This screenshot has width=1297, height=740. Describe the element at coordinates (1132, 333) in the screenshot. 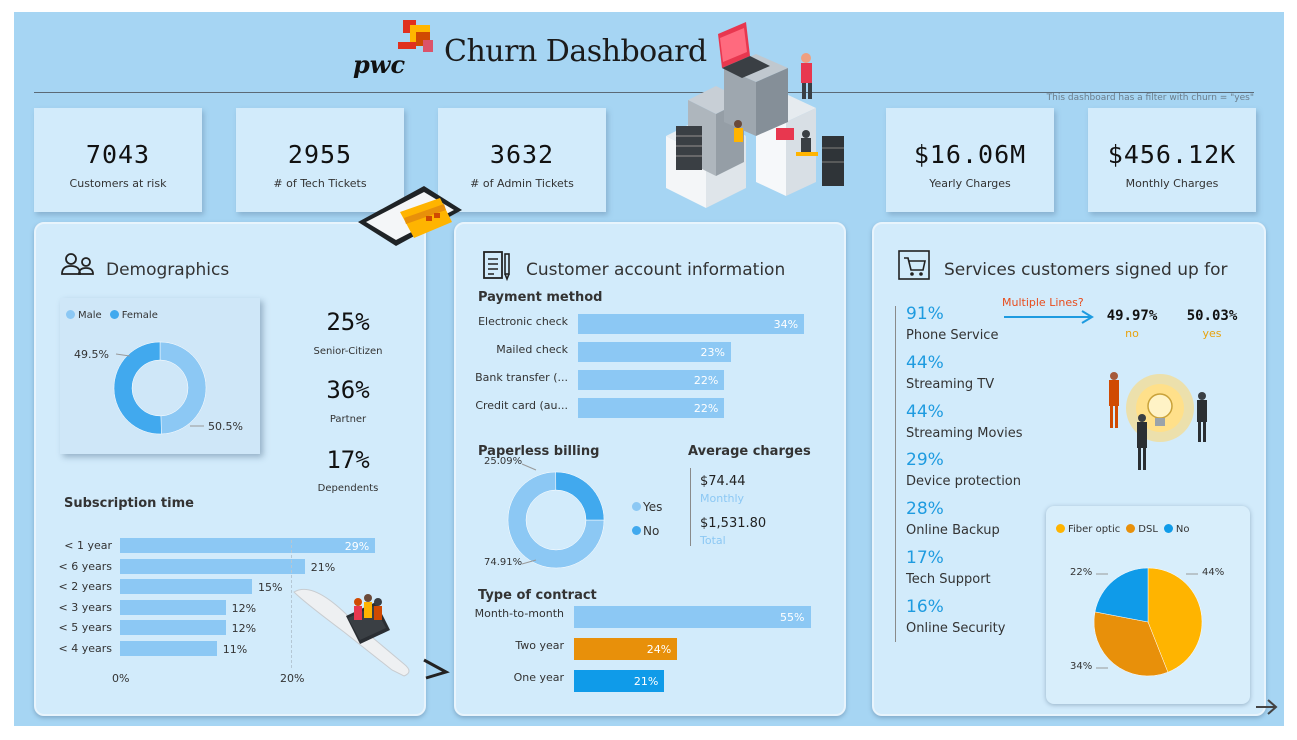

I see `multiple-lines-no-label: no` at that location.